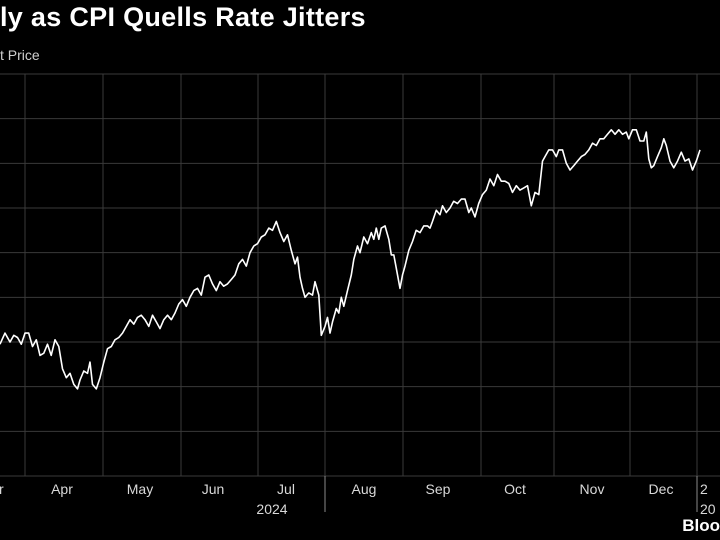 Image resolution: width=720 pixels, height=540 pixels. Describe the element at coordinates (438, 489) in the screenshot. I see `x-tick-label: Sep` at that location.